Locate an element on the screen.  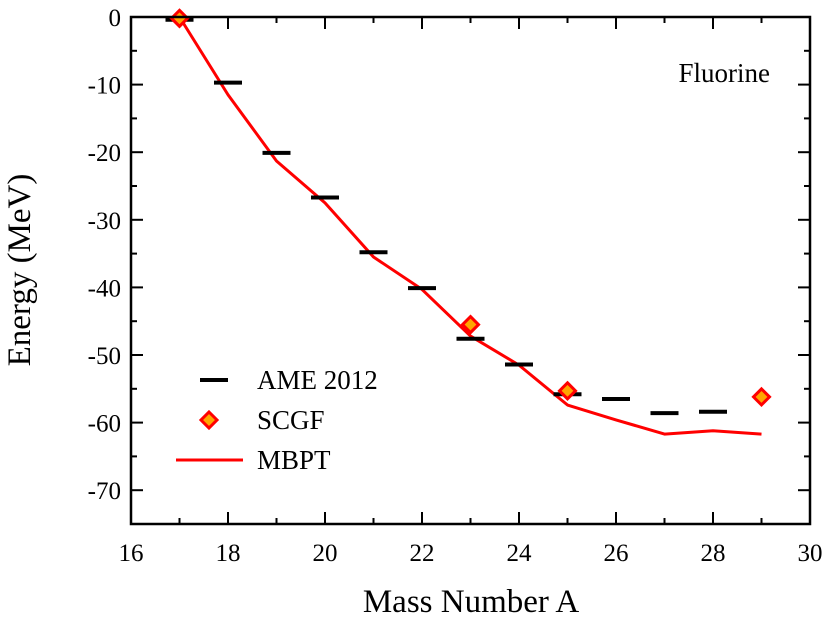
y-axis-title: Energy (MeV) is located at coordinates (20, 270).